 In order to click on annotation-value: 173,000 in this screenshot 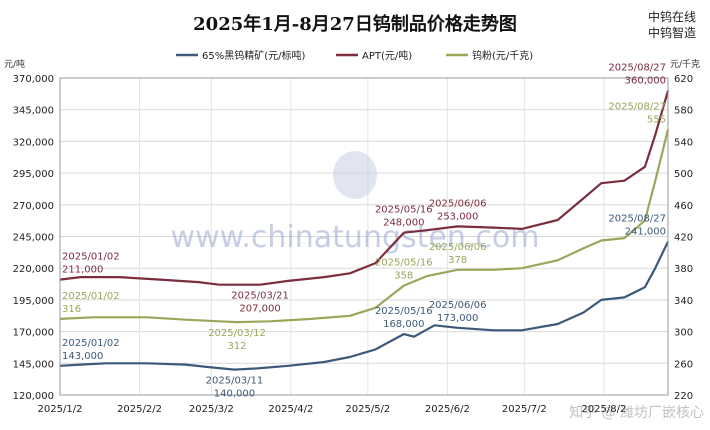, I will do `click(457, 318)`.